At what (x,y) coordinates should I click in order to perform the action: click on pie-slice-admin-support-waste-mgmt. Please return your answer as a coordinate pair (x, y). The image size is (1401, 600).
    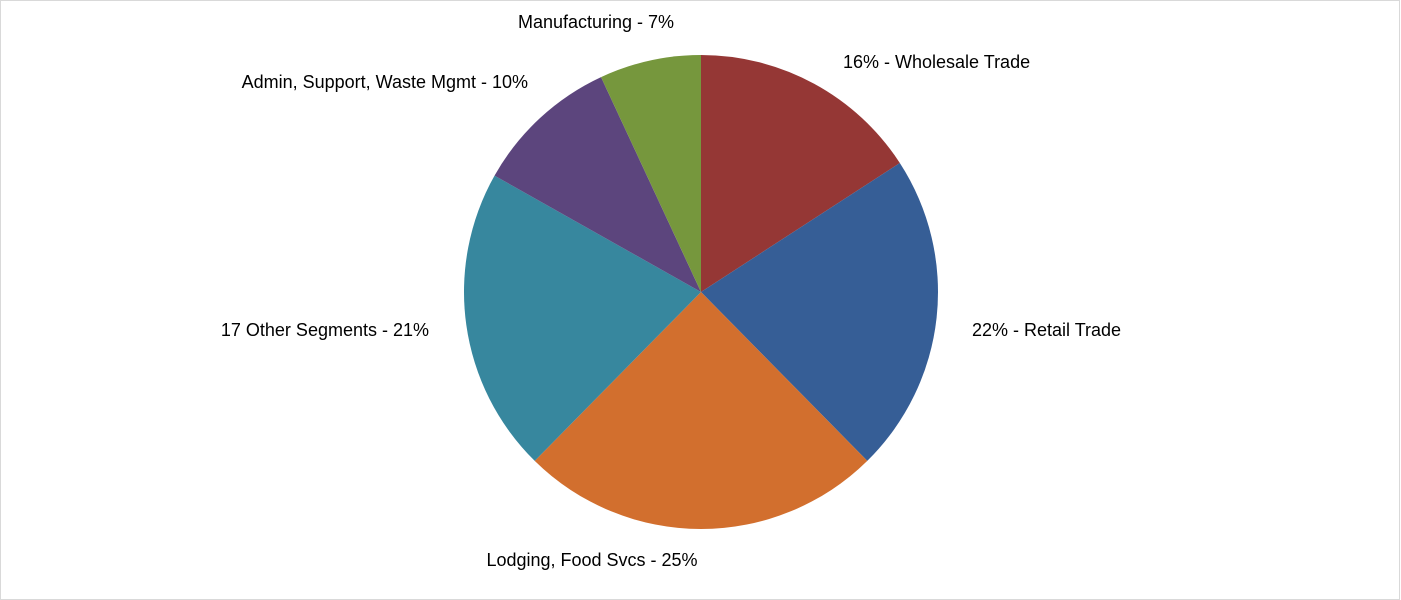
    Looking at the image, I should click on (597, 185).